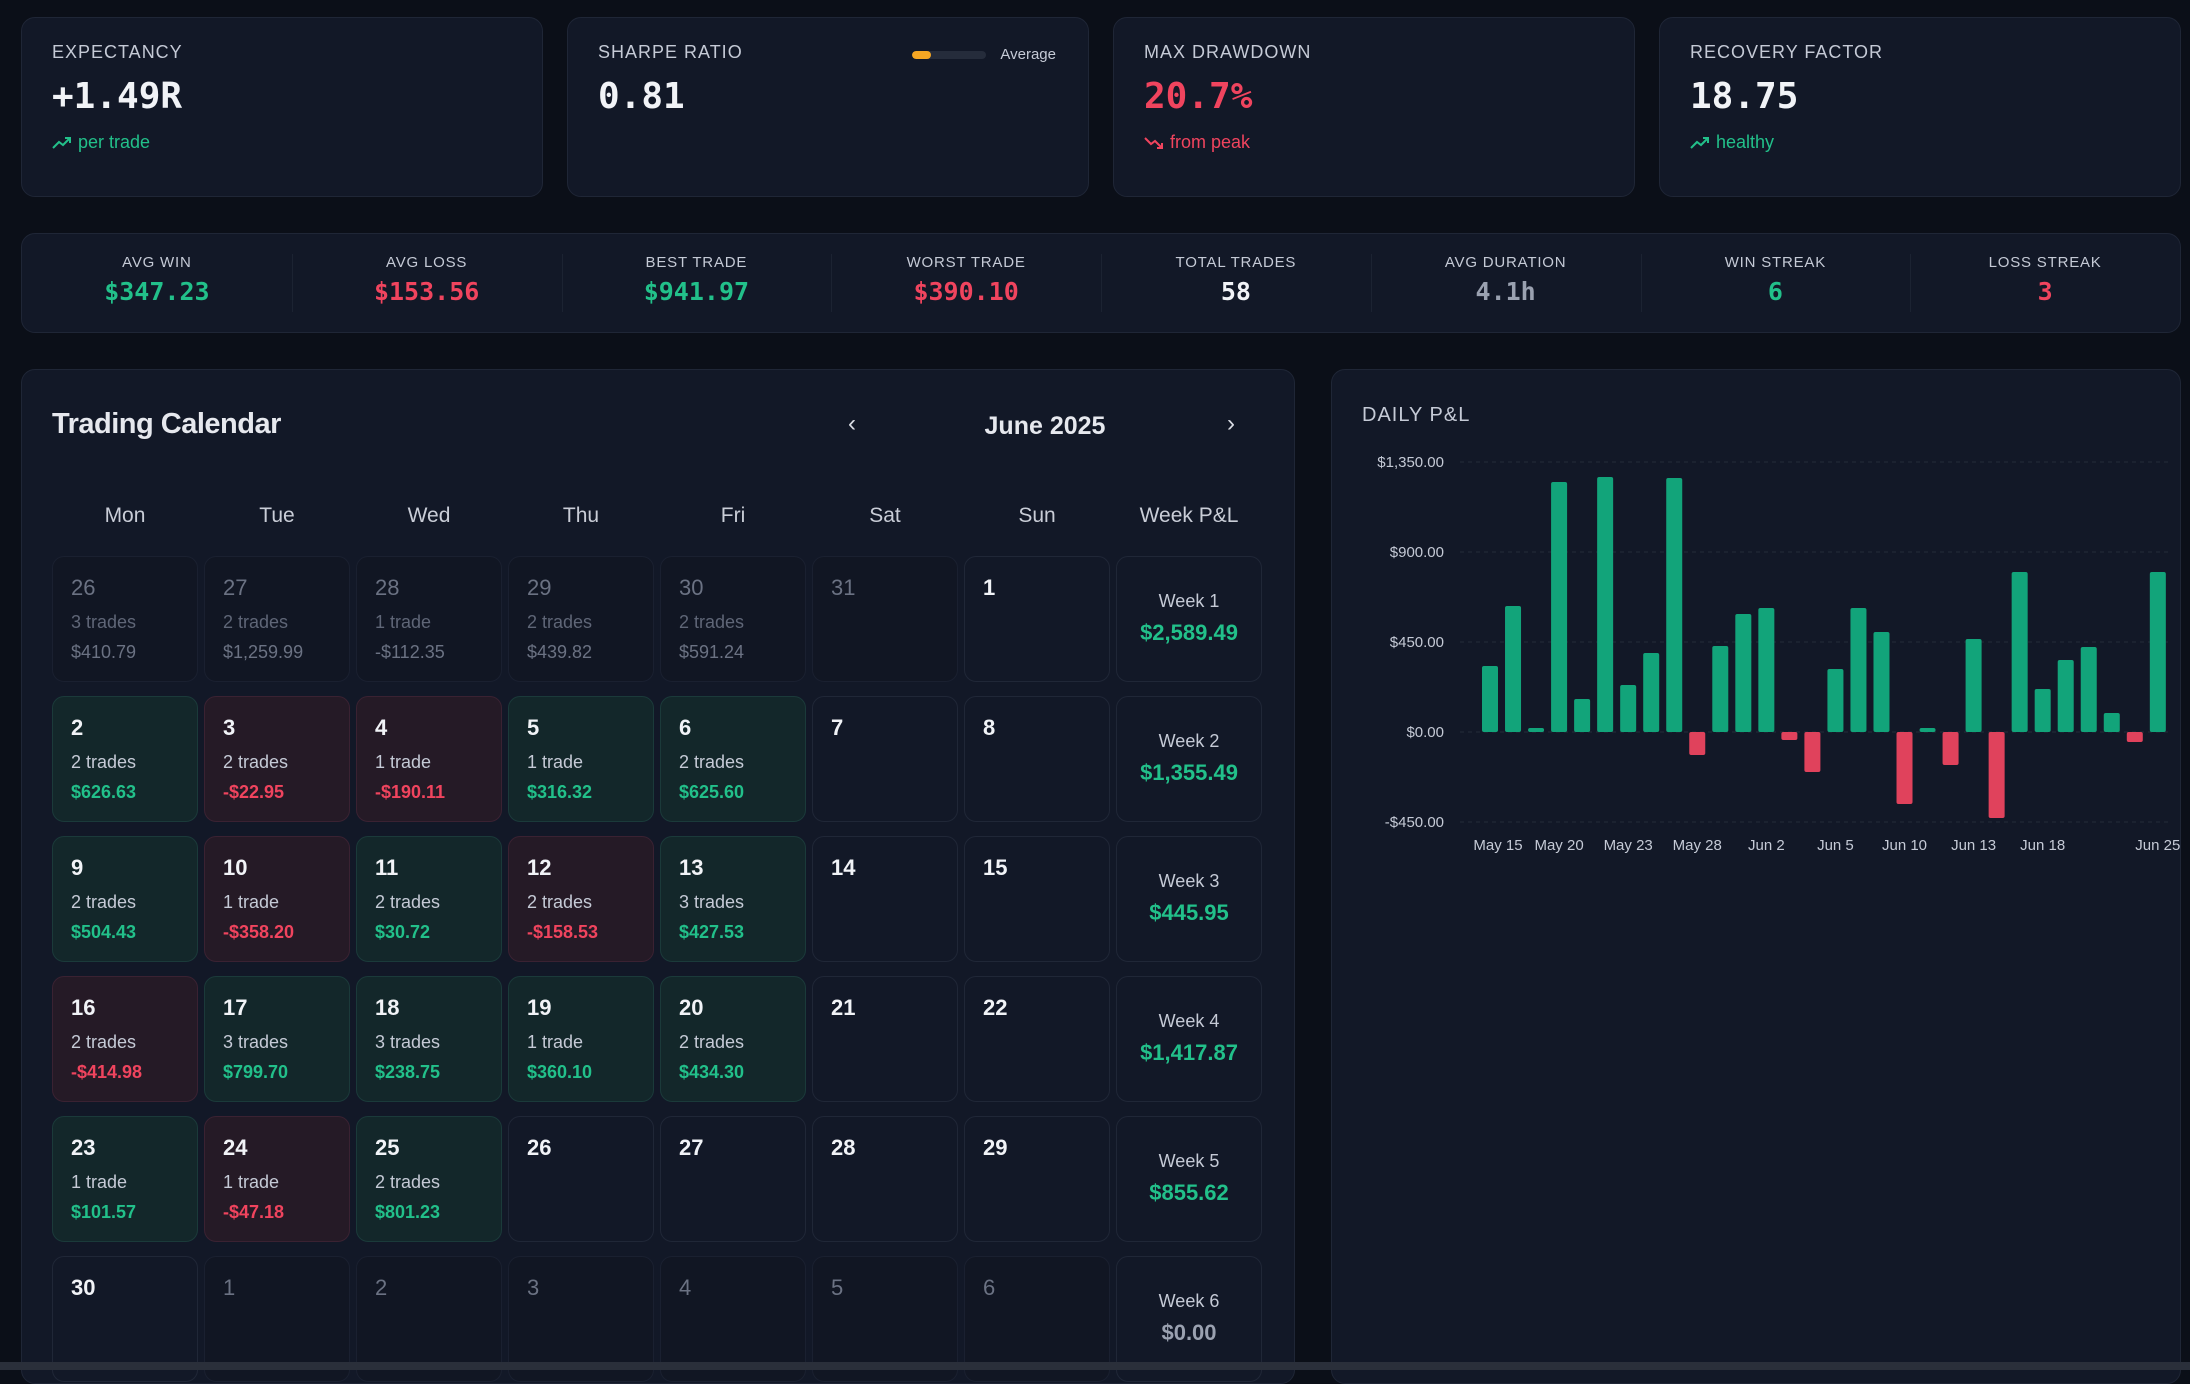 This screenshot has width=2190, height=1384. I want to click on calendar-day-cell: 13 3 trades $427.53, so click(733, 899).